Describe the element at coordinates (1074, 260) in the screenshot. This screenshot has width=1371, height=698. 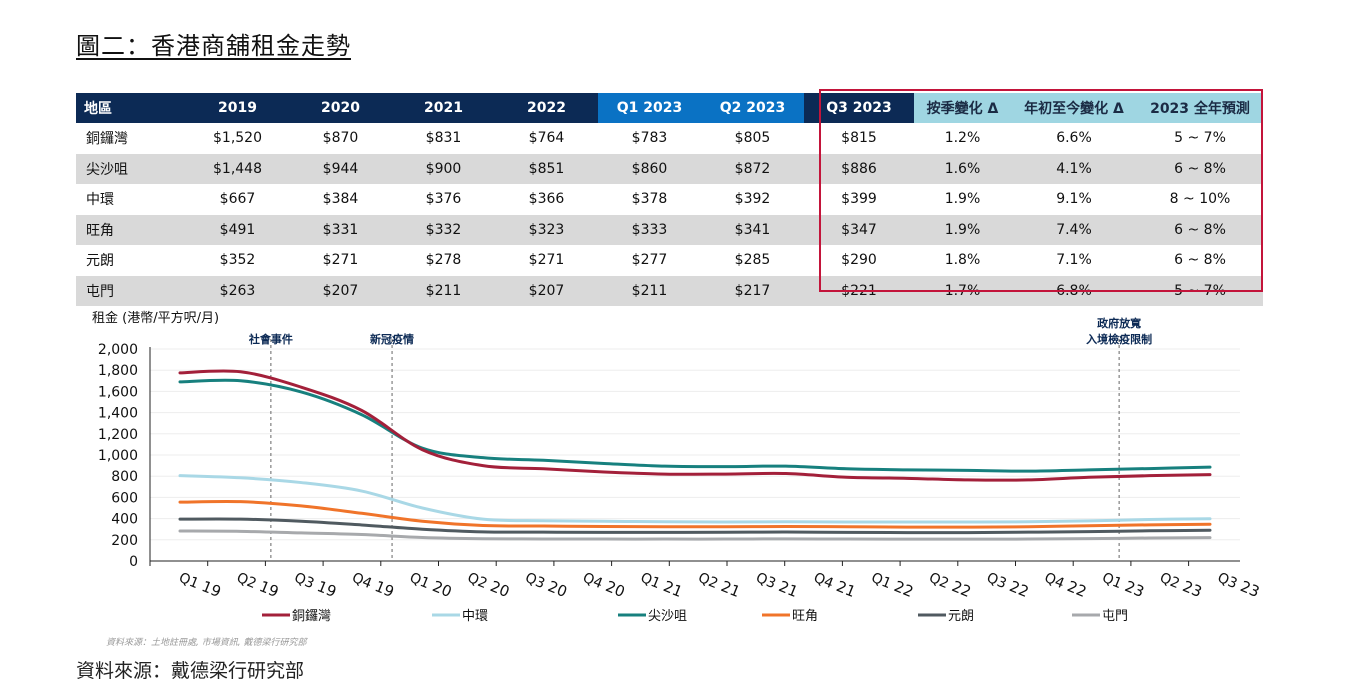
I see `value-cell: 7.1%` at that location.